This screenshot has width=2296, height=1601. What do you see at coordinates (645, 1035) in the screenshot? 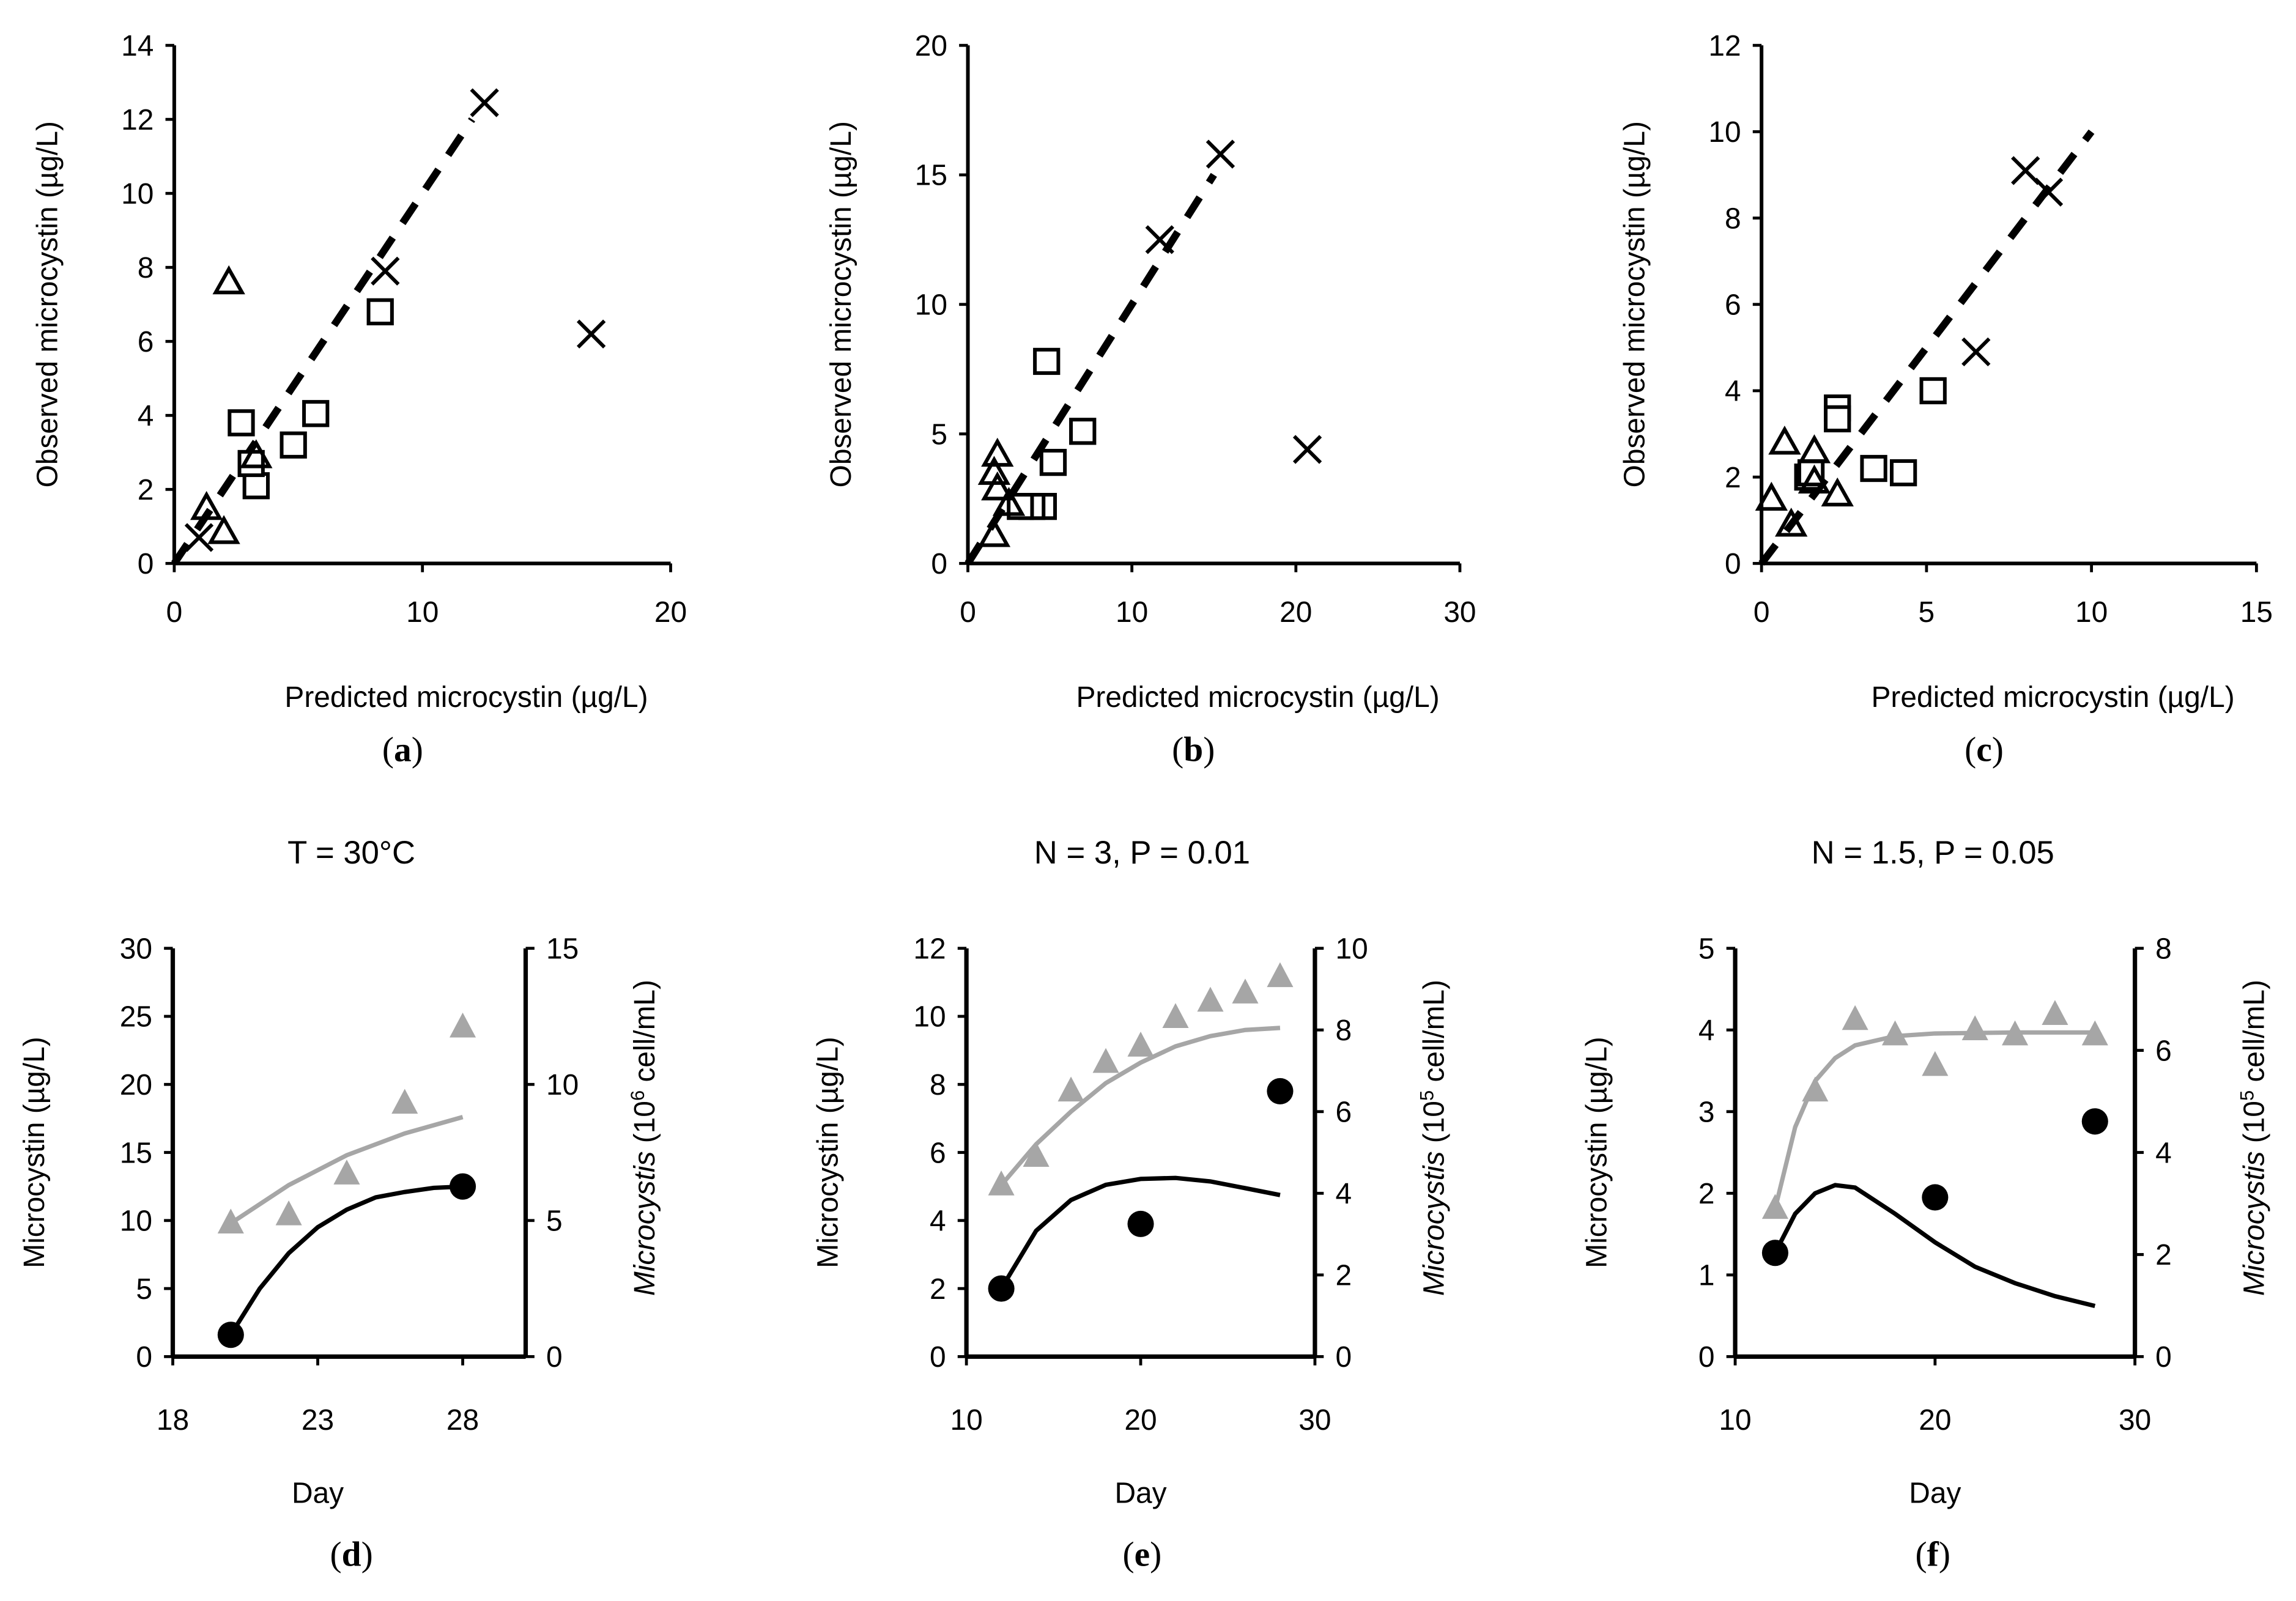
I see `y2-title-unit-end: cell/mL)` at bounding box center [645, 1035].